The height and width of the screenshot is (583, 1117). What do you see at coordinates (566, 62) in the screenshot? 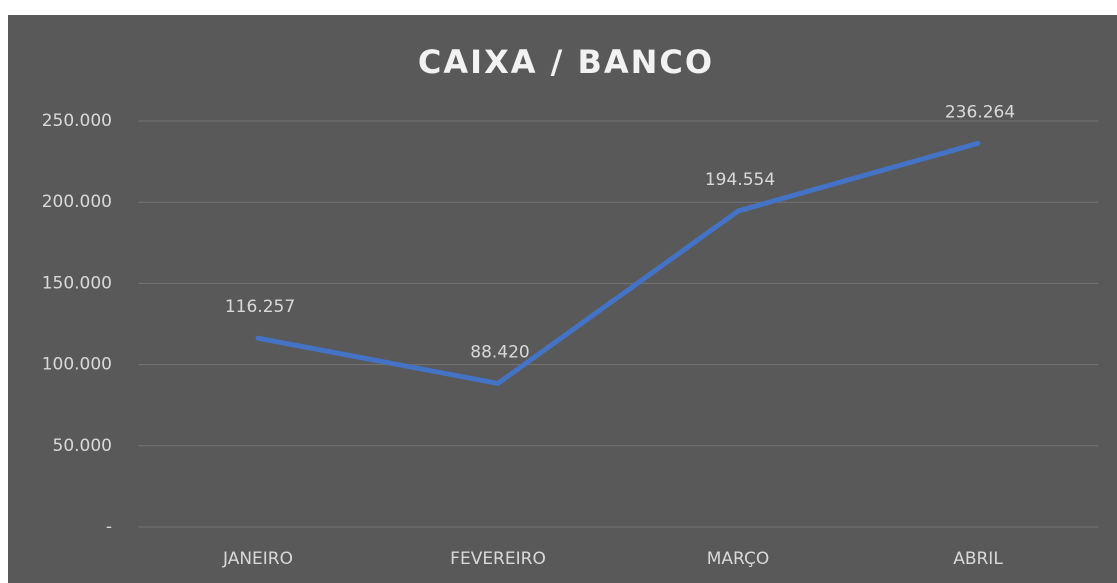
I see `chart-title: CAIXA / BANCO` at bounding box center [566, 62].